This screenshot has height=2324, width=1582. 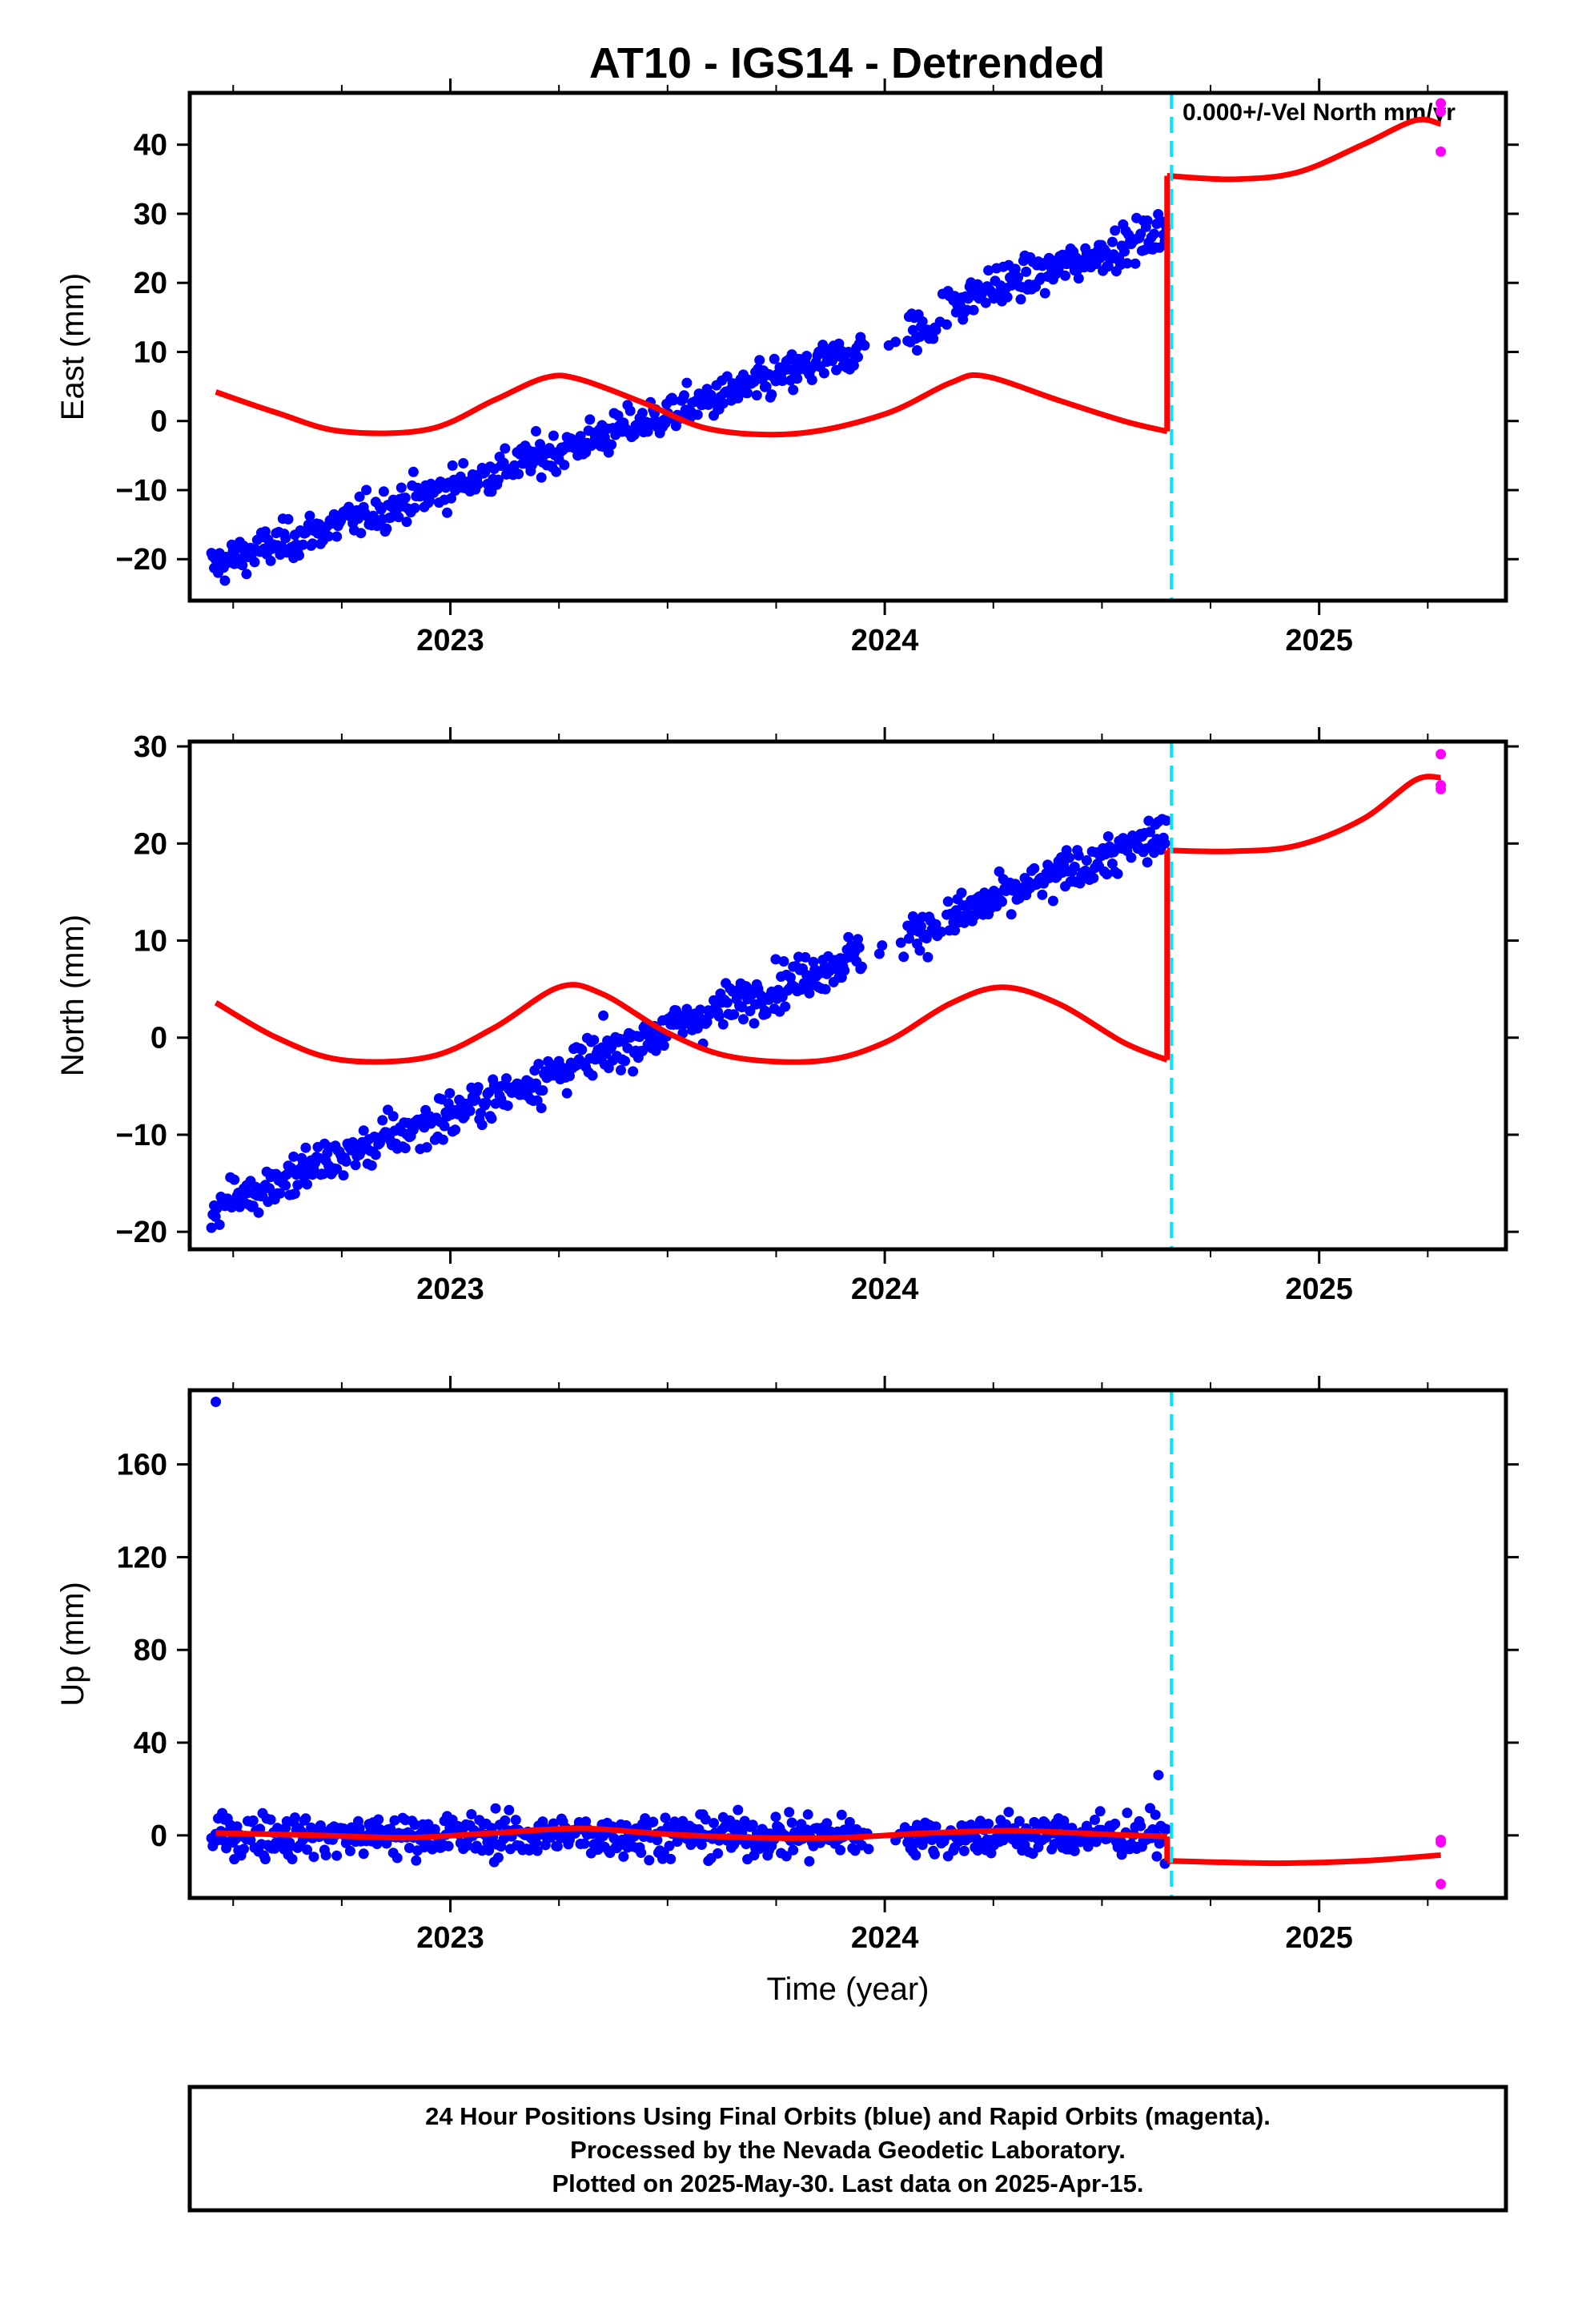 I want to click on footer-frame, so click(x=847, y=2149).